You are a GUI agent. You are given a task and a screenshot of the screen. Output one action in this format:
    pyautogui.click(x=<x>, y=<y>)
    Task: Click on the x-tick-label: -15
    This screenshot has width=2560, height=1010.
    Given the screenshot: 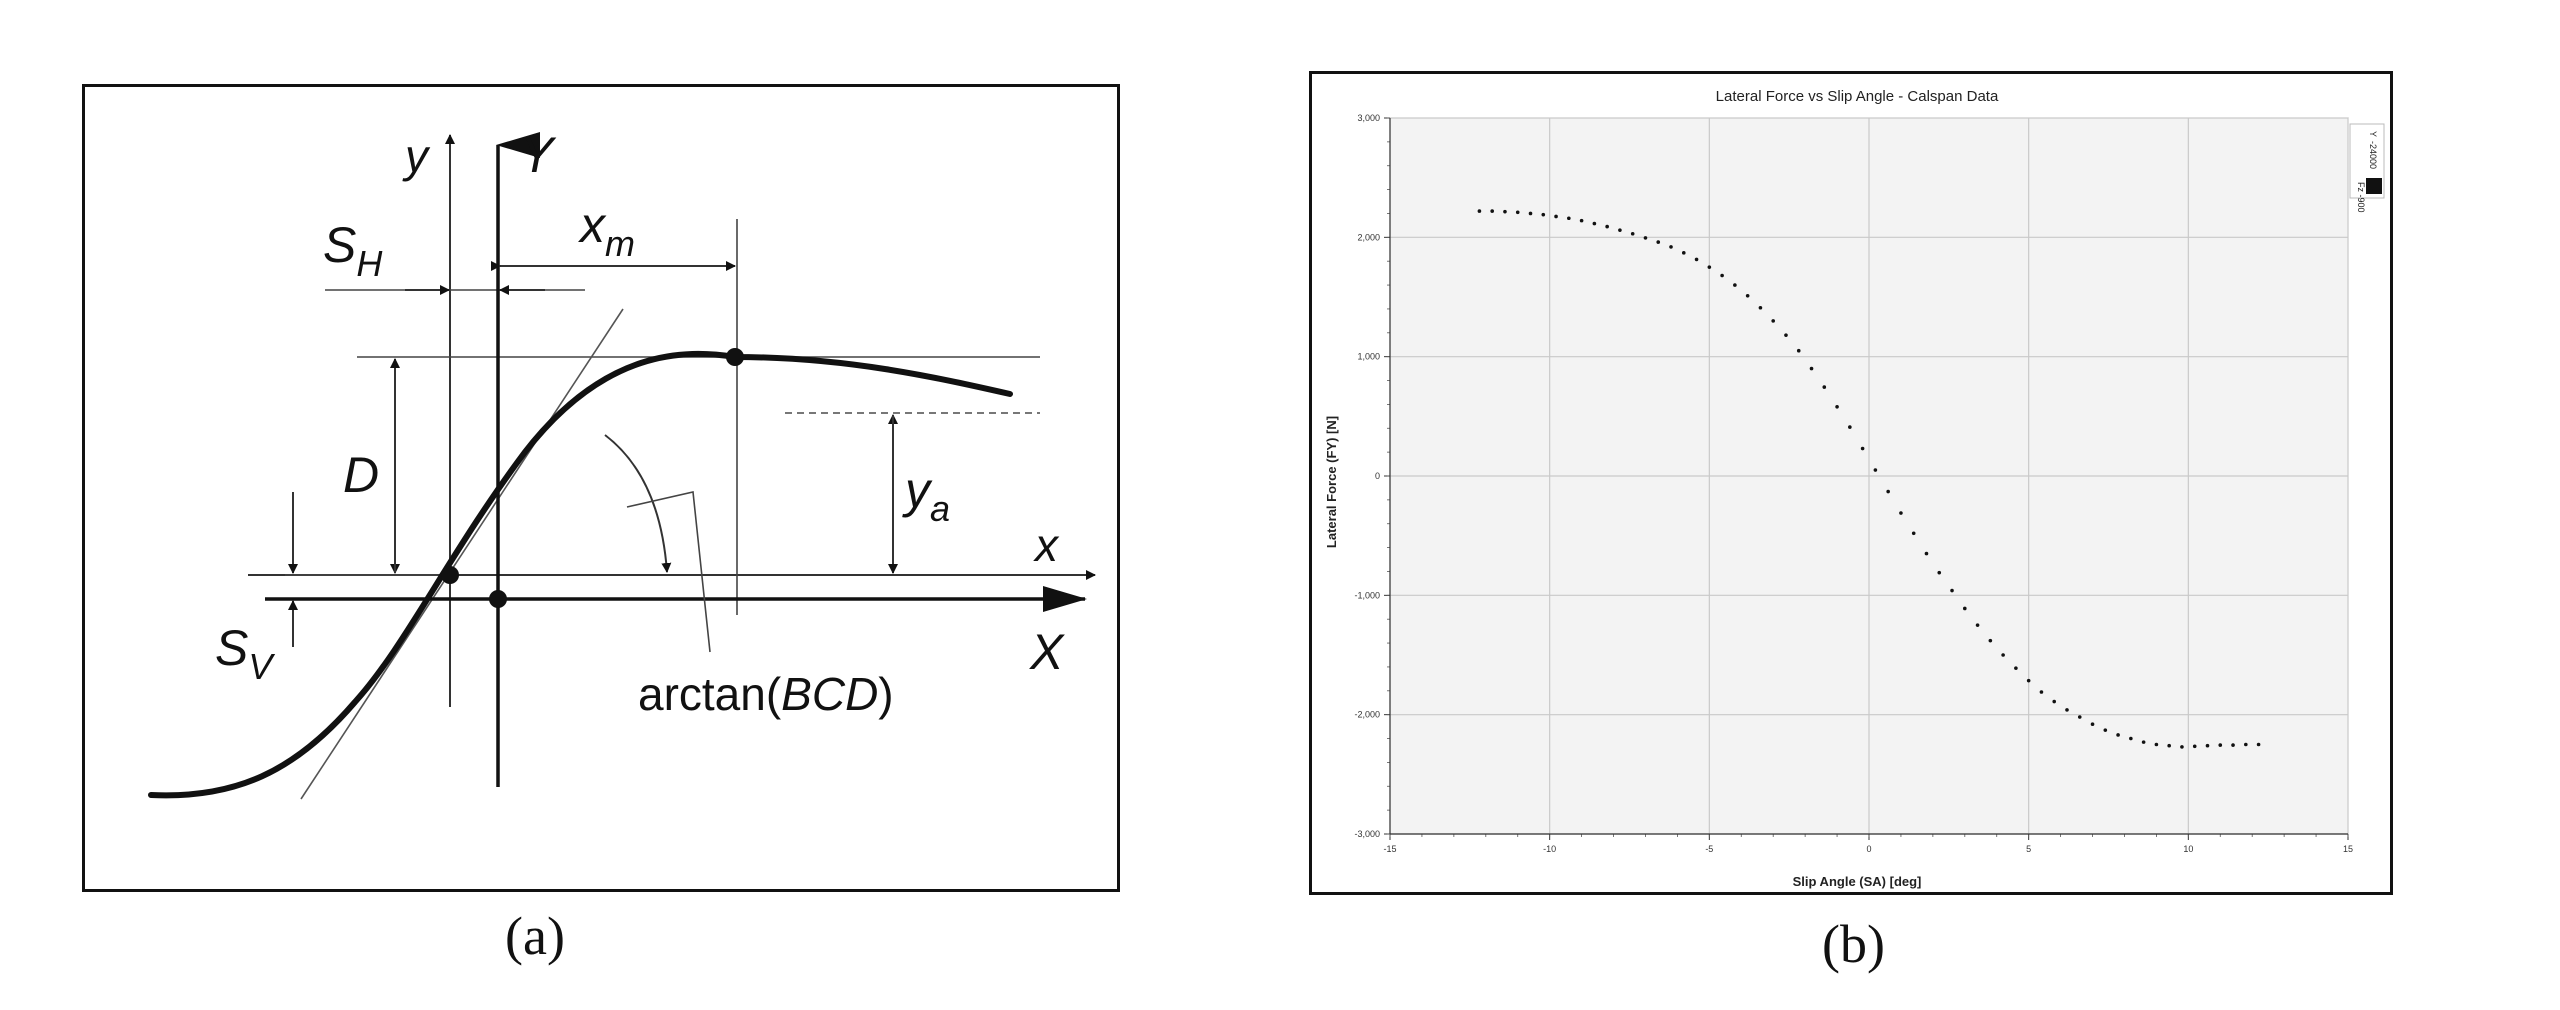 What is the action you would take?
    pyautogui.click(x=1389, y=849)
    